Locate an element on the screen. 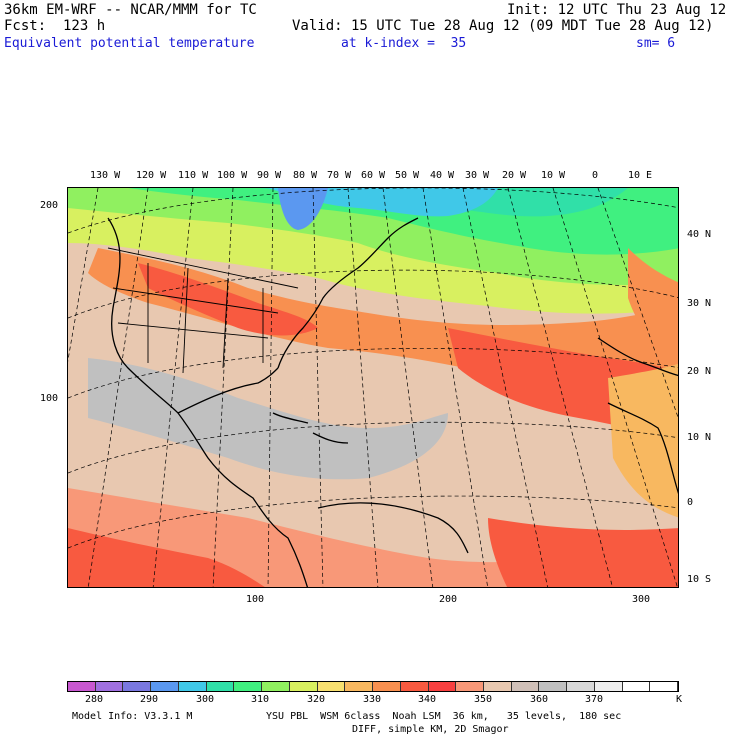 The image size is (740, 740). grid-y-label: 100 is located at coordinates (49, 398).